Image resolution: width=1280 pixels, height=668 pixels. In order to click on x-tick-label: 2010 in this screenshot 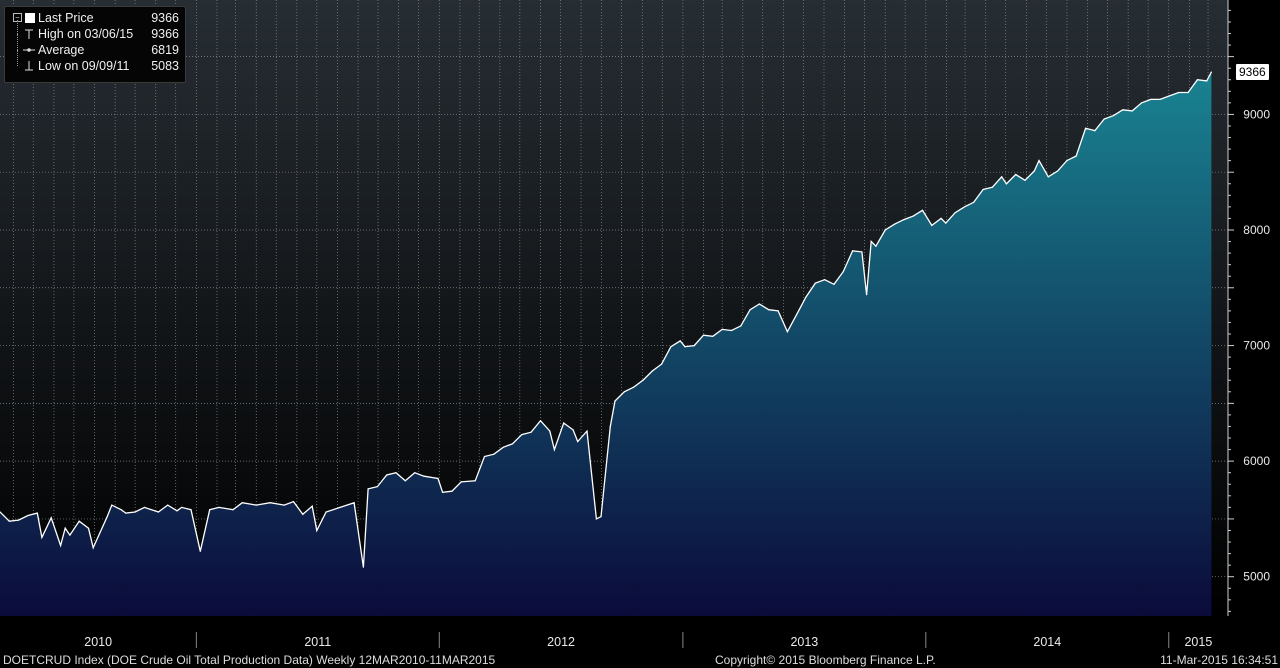, I will do `click(98, 642)`.